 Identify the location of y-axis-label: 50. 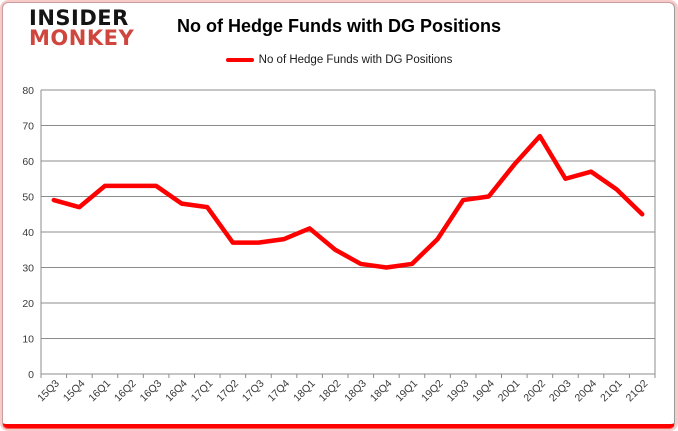
(28, 198).